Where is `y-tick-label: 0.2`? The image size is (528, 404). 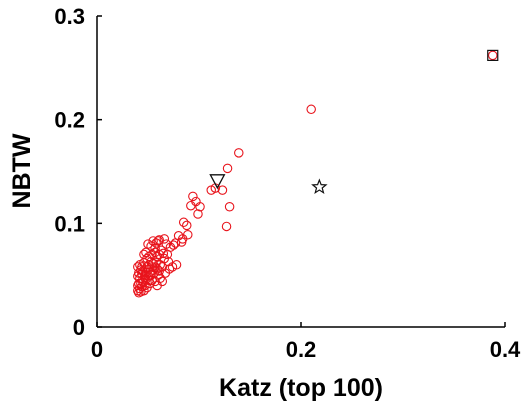
y-tick-label: 0.2 is located at coordinates (69, 120).